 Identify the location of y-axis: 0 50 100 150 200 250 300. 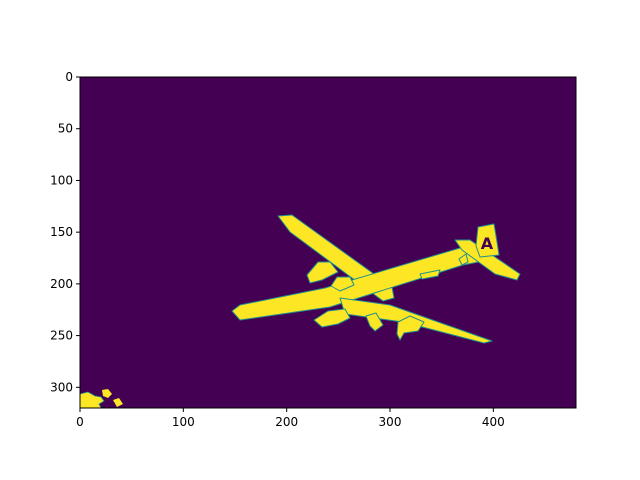
(65, 232).